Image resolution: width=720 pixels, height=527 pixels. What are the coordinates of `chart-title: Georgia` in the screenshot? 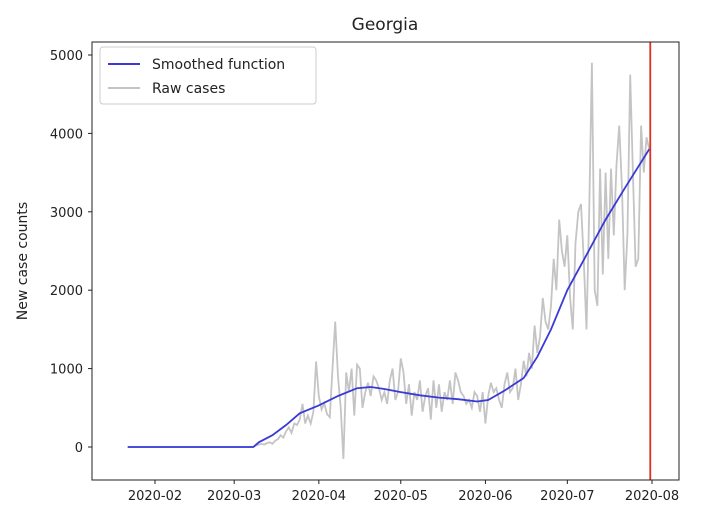 It's located at (385, 25).